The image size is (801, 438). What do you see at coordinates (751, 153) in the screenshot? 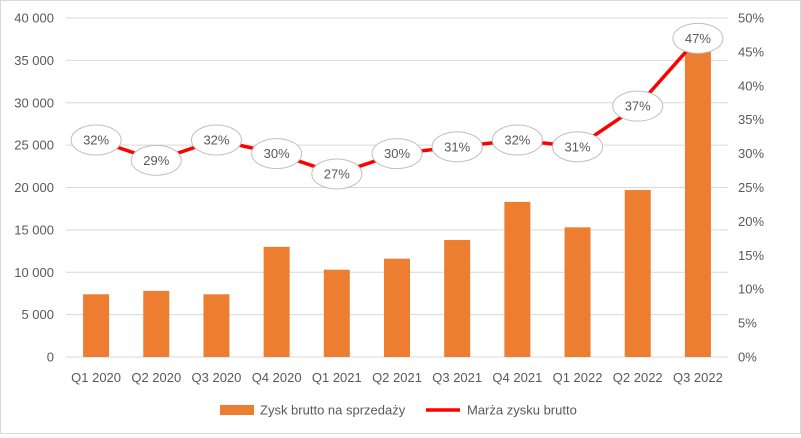
I see `y-right-tick-label: 30%` at bounding box center [751, 153].